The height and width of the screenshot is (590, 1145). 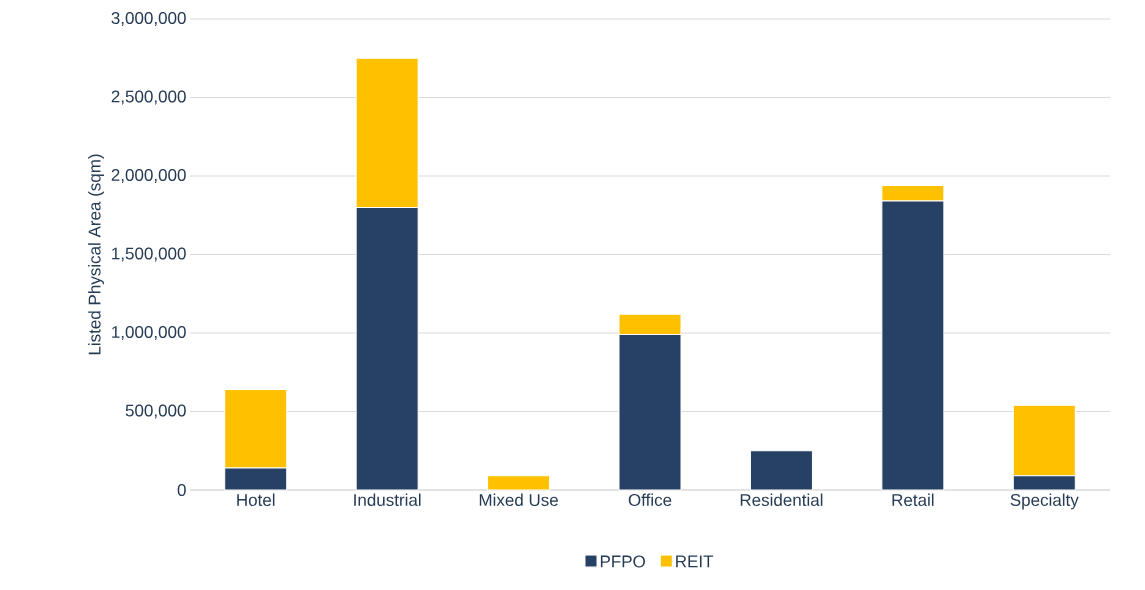 What do you see at coordinates (387, 500) in the screenshot?
I see `x-tick-label: Industrial` at bounding box center [387, 500].